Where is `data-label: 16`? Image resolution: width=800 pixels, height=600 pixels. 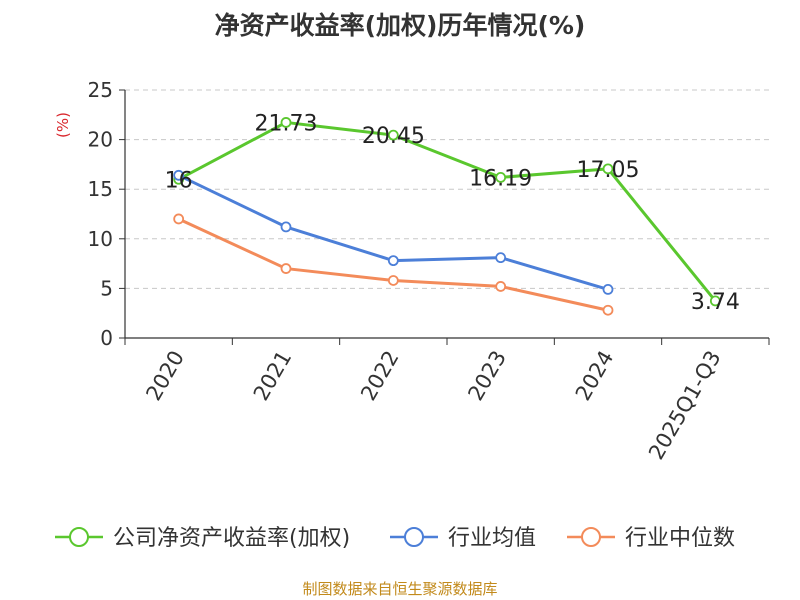 data-label: 16 is located at coordinates (179, 180).